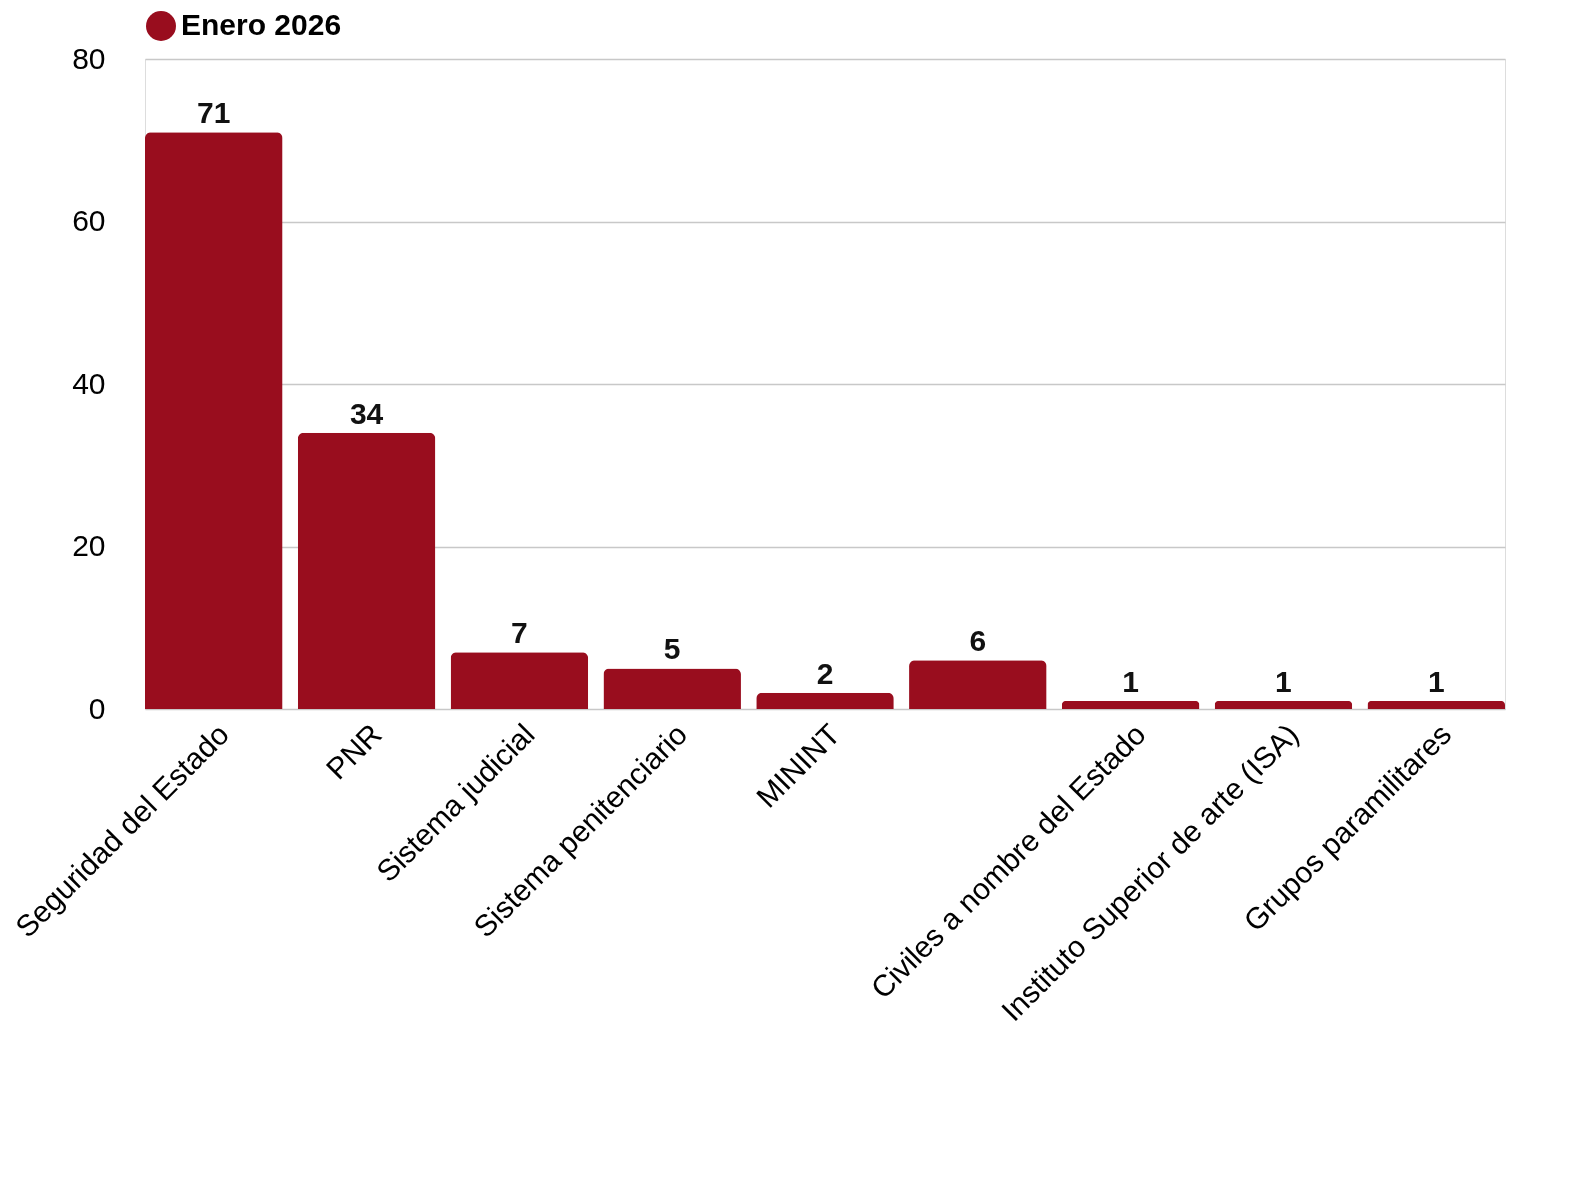  Describe the element at coordinates (89, 220) in the screenshot. I see `y-tick-label: 60` at that location.